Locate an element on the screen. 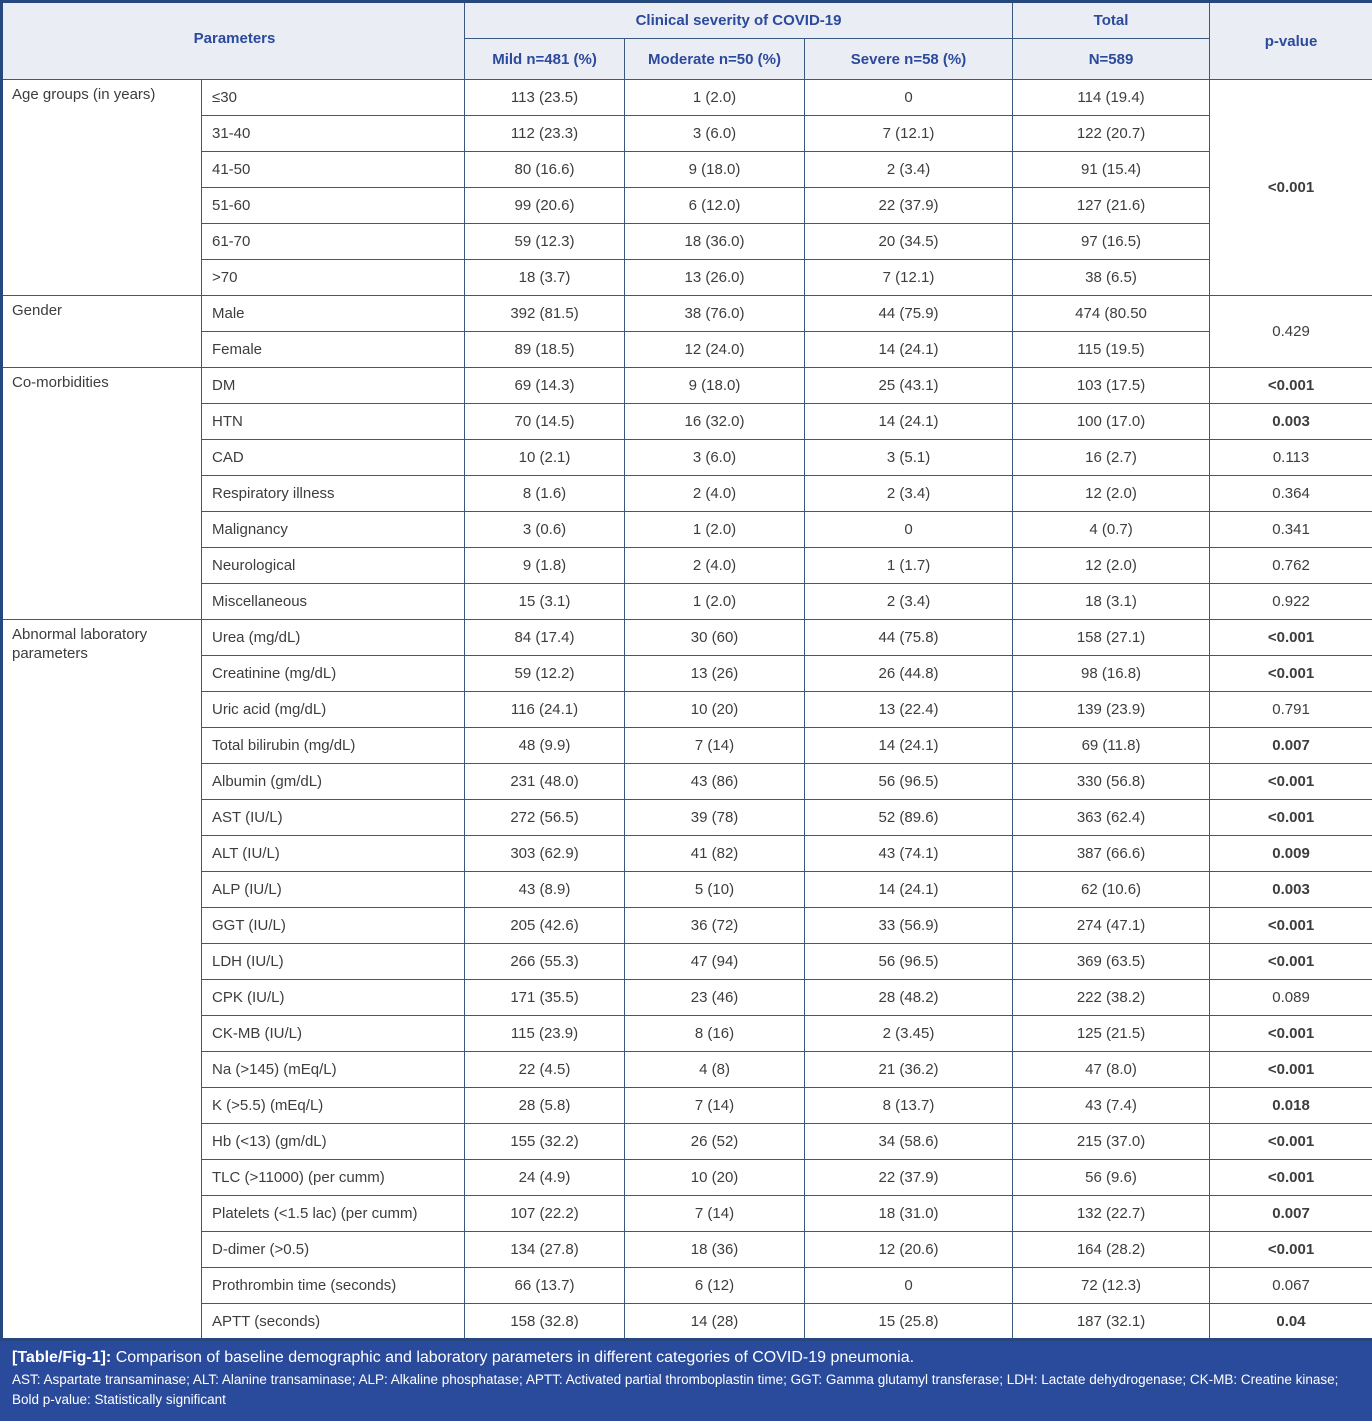 This screenshot has height=1421, width=1372. moderate-value: 9 (18.0) is located at coordinates (715, 170).